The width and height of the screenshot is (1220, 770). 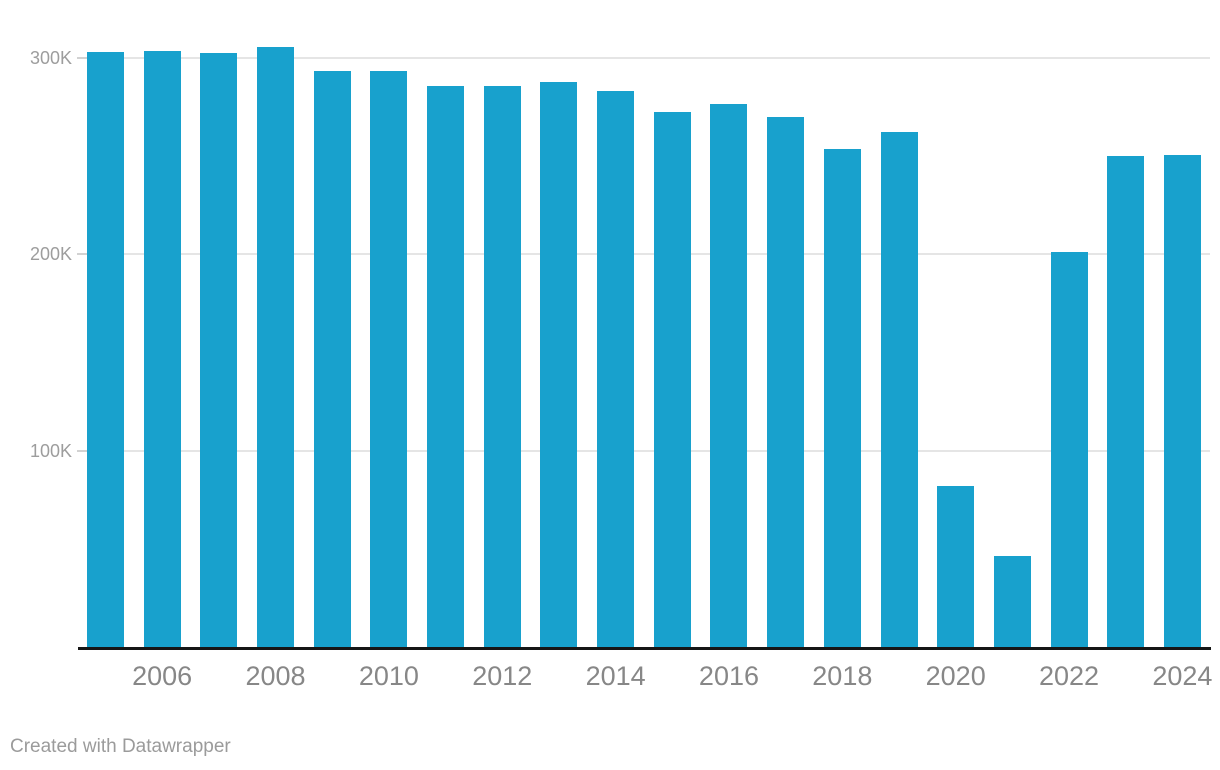 What do you see at coordinates (842, 397) in the screenshot?
I see `bar-2018` at bounding box center [842, 397].